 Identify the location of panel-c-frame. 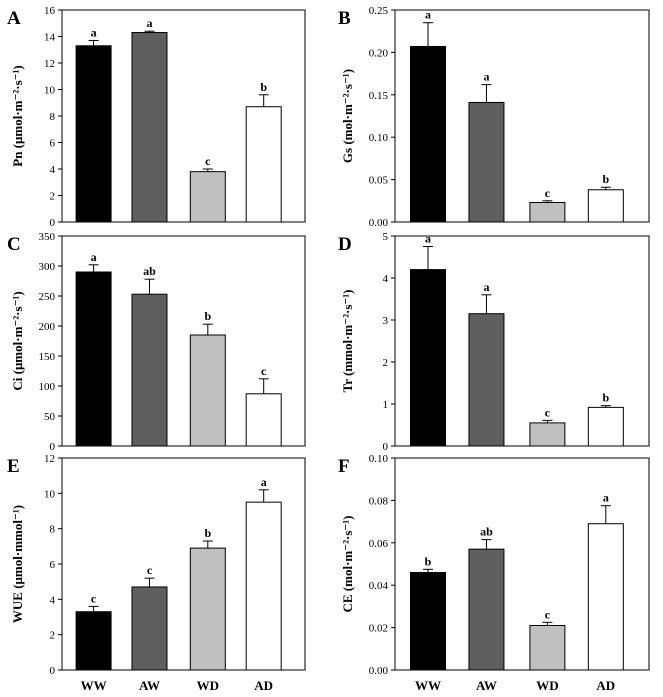
(183, 341).